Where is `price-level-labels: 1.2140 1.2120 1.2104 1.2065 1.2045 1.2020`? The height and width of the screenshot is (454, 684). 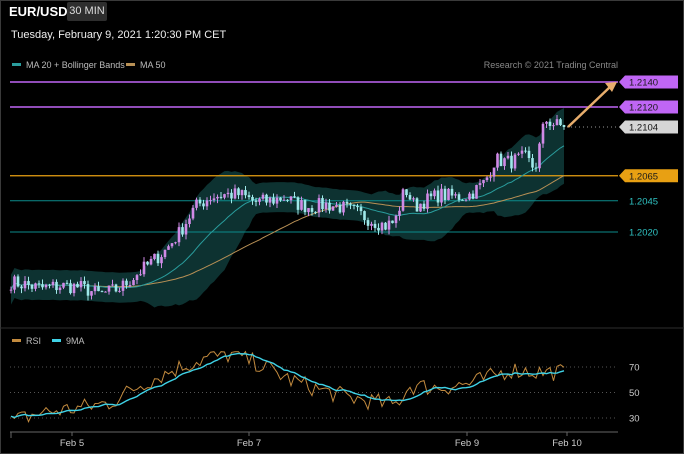 price-level-labels: 1.2140 1.2120 1.2104 1.2065 1.2045 1.2020 is located at coordinates (648, 157).